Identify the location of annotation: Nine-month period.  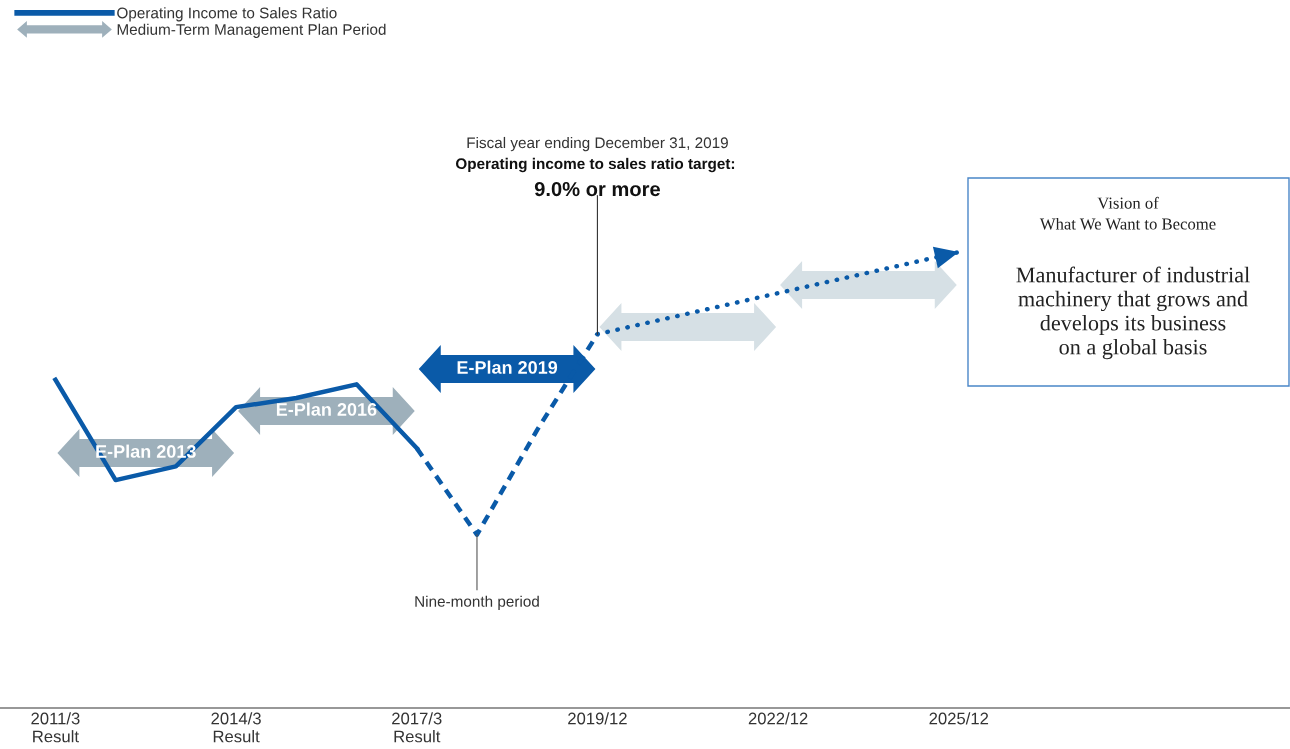
(477, 602).